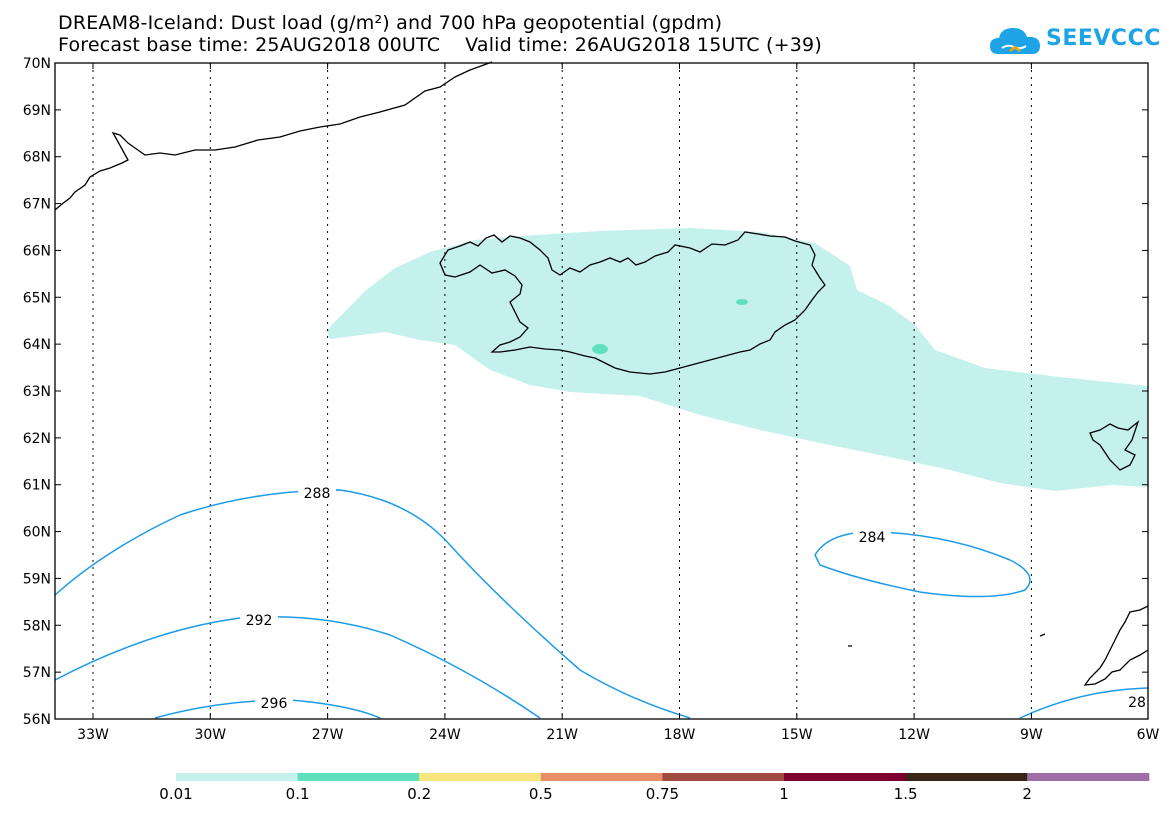 The image size is (1175, 815). I want to click on lon-label: 21W, so click(562, 735).